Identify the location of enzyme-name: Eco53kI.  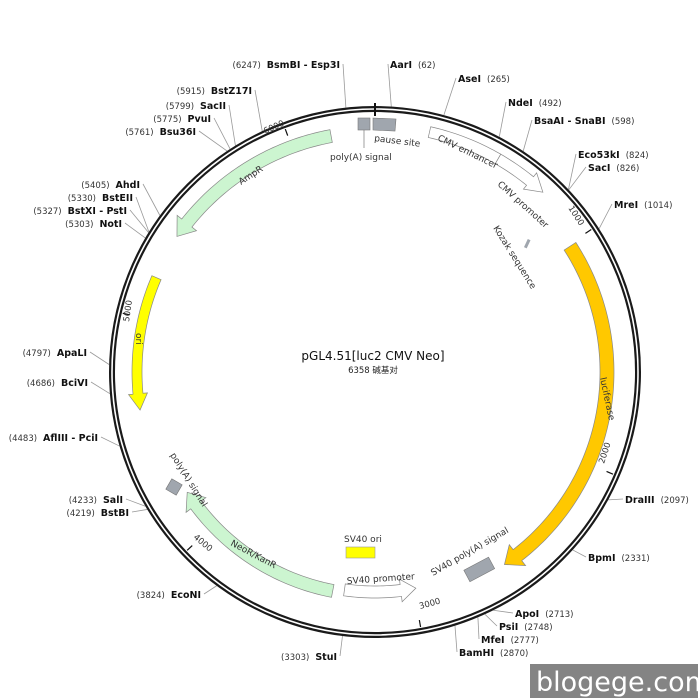
(599, 155).